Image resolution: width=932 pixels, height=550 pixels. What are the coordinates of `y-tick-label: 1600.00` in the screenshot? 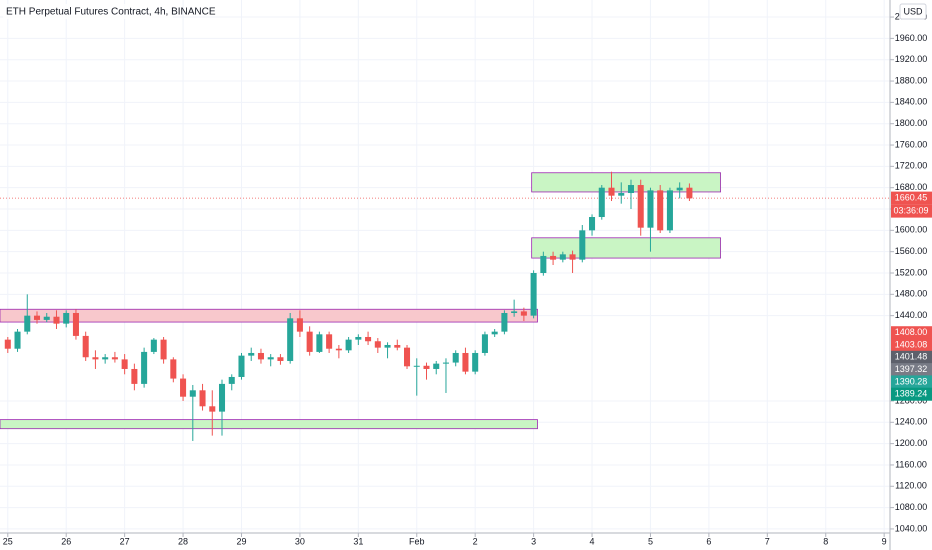 It's located at (911, 230).